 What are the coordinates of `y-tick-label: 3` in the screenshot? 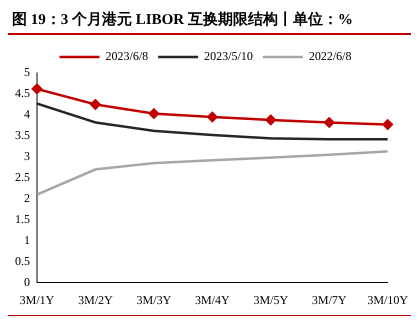 It's located at (27, 155).